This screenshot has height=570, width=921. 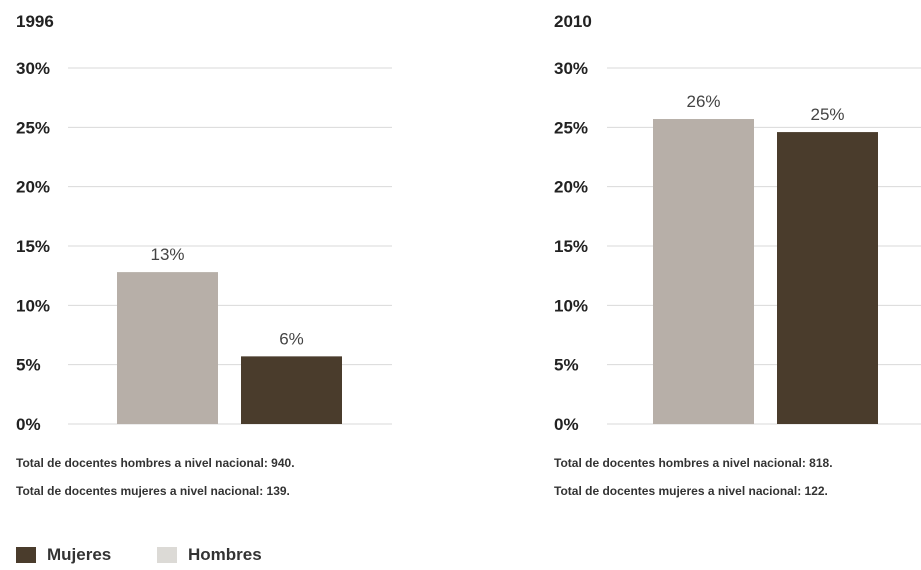 What do you see at coordinates (225, 554) in the screenshot?
I see `legend-label: Hombres` at bounding box center [225, 554].